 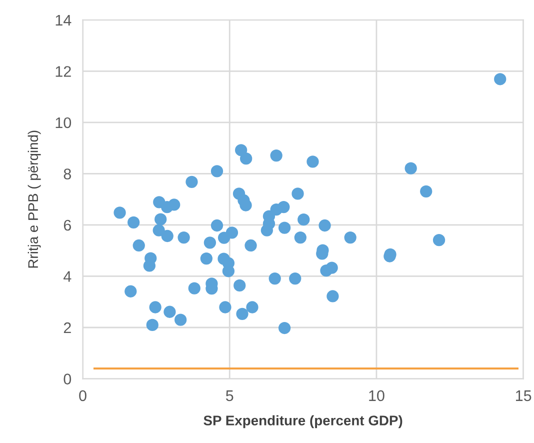 I want to click on x-tick-label: 15, so click(x=524, y=396).